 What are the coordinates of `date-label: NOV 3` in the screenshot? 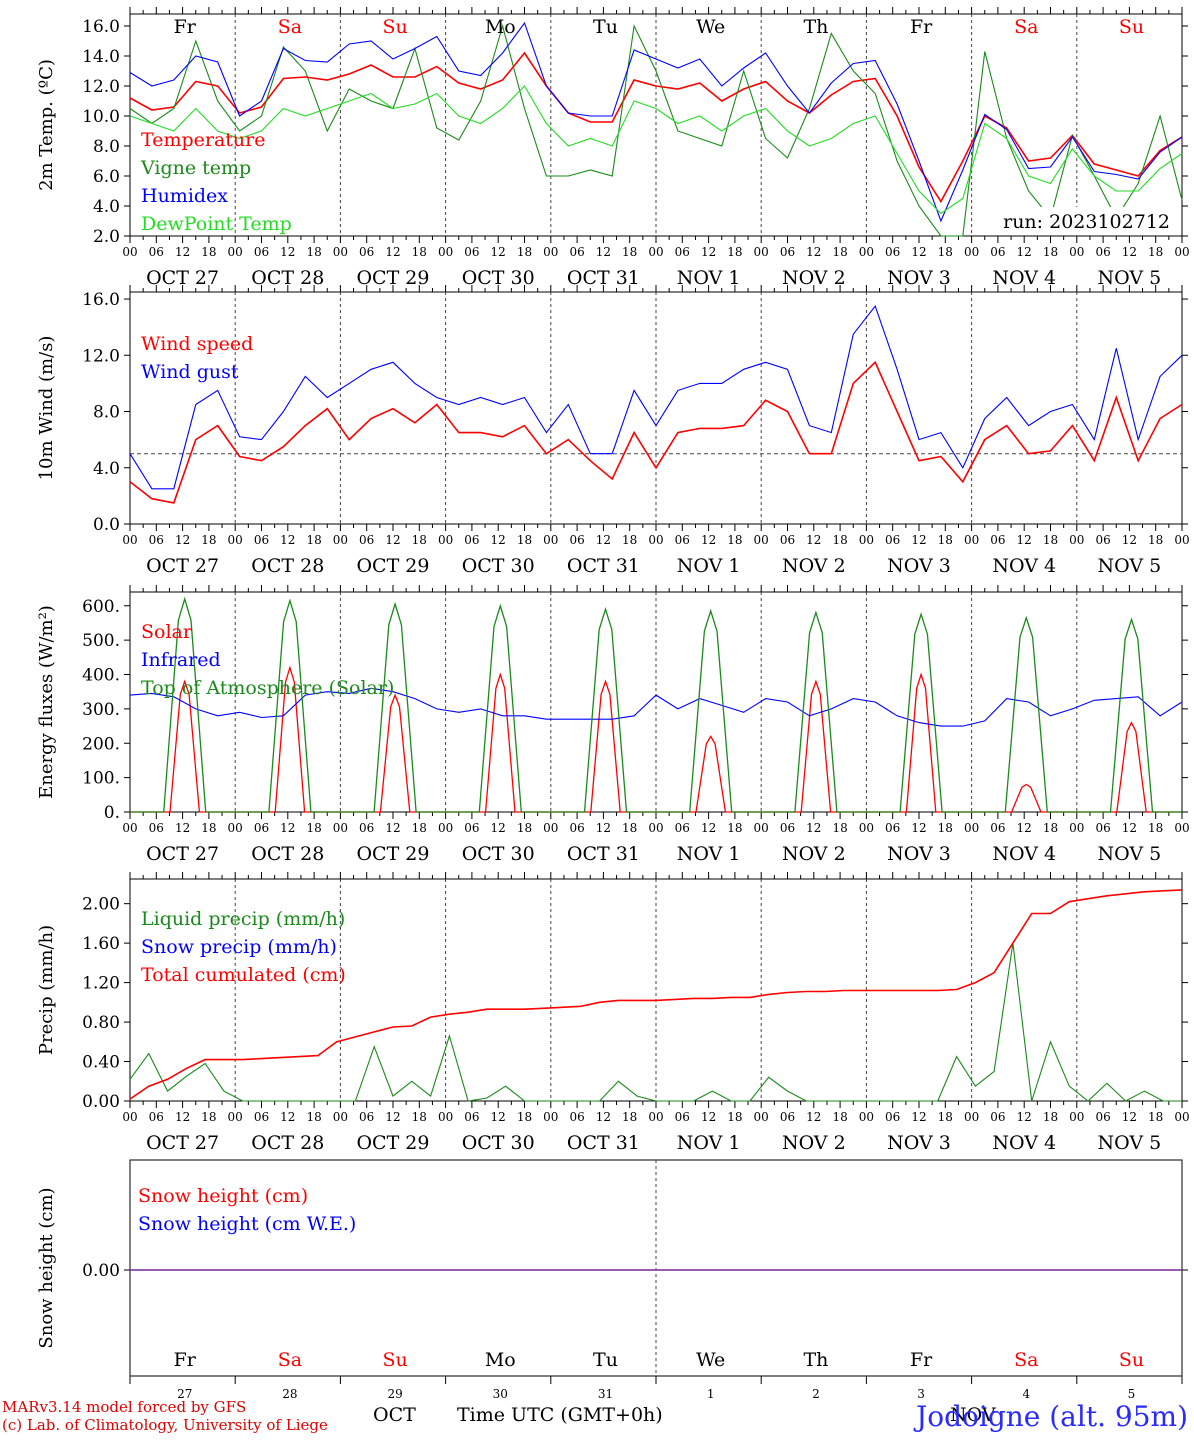 It's located at (919, 854).